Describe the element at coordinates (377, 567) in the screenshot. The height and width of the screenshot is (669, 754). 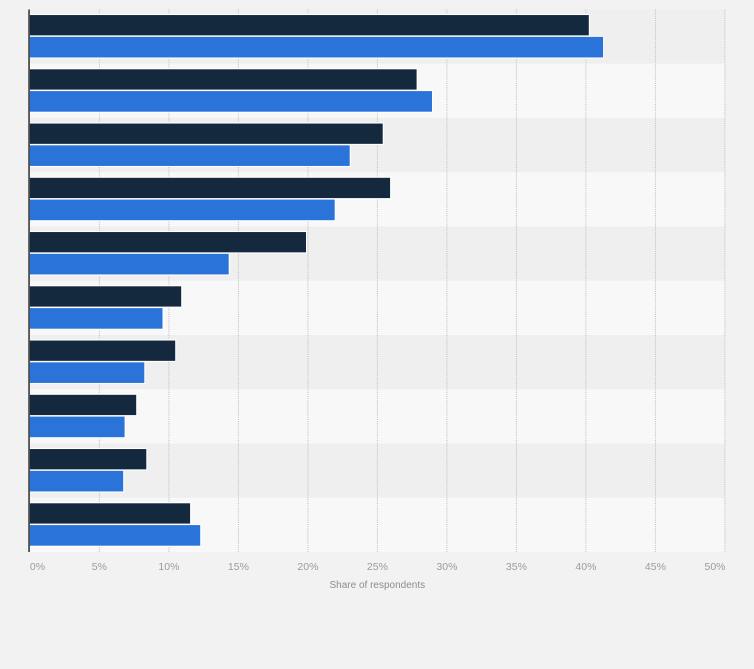
I see `svg-text: 25%` at that location.